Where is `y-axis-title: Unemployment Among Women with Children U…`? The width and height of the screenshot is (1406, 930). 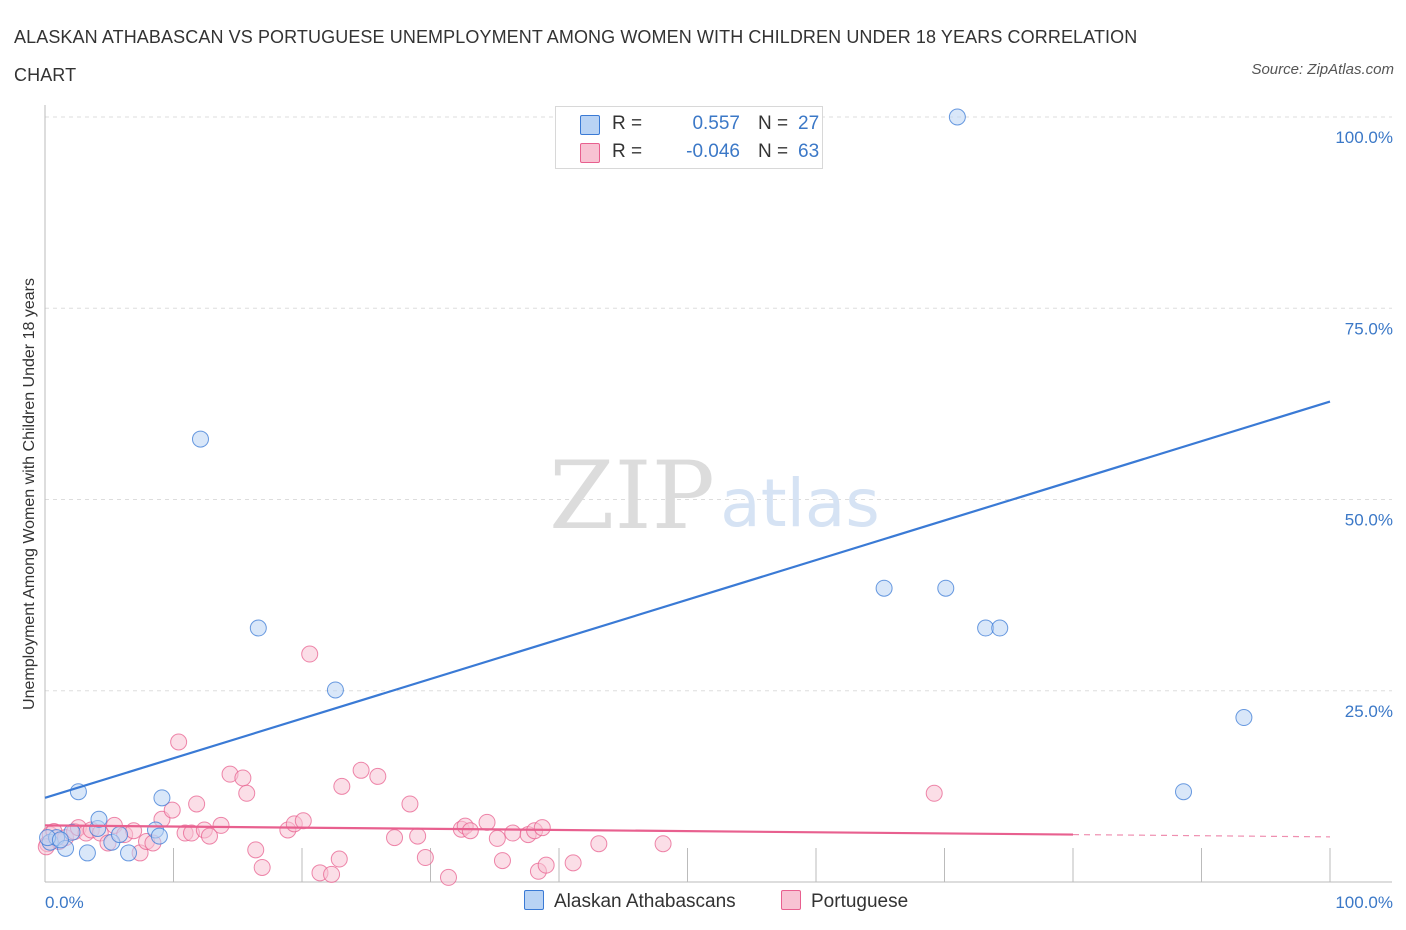 y-axis-title: Unemployment Among Women with Children U… is located at coordinates (29, 494).